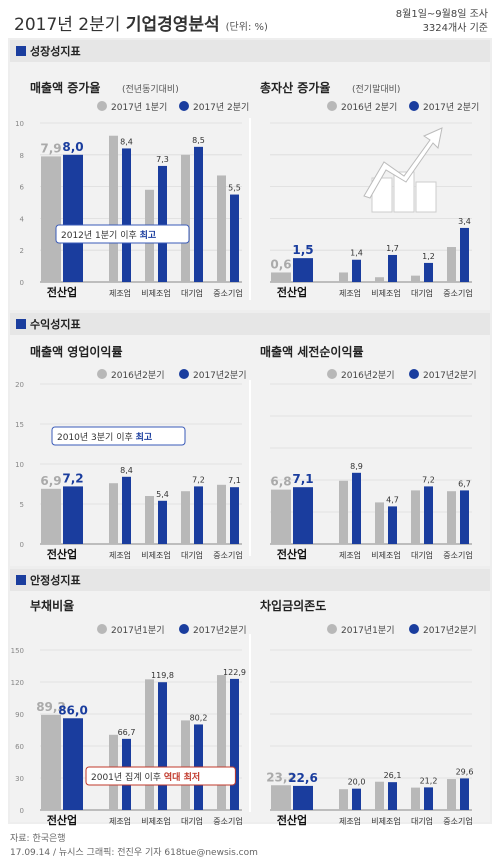 This screenshot has width=500, height=867. What do you see at coordinates (22, 251) in the screenshot?
I see `chart-1-y-tick-label: 2` at bounding box center [22, 251].